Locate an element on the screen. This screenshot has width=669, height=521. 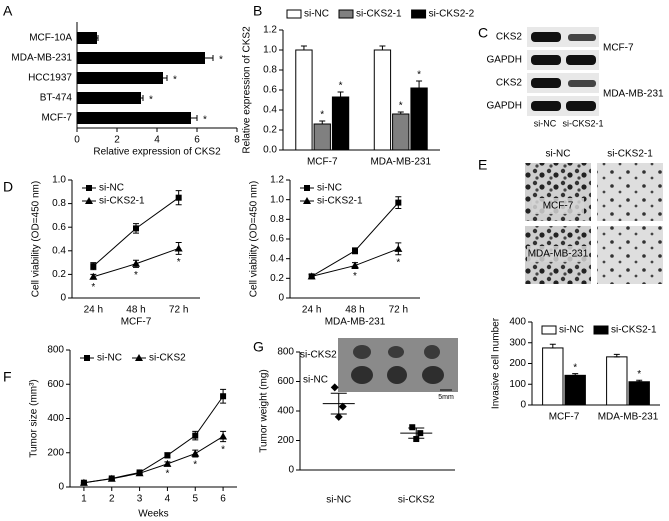
y-tick-label: 300 is located at coordinates (517, 342).